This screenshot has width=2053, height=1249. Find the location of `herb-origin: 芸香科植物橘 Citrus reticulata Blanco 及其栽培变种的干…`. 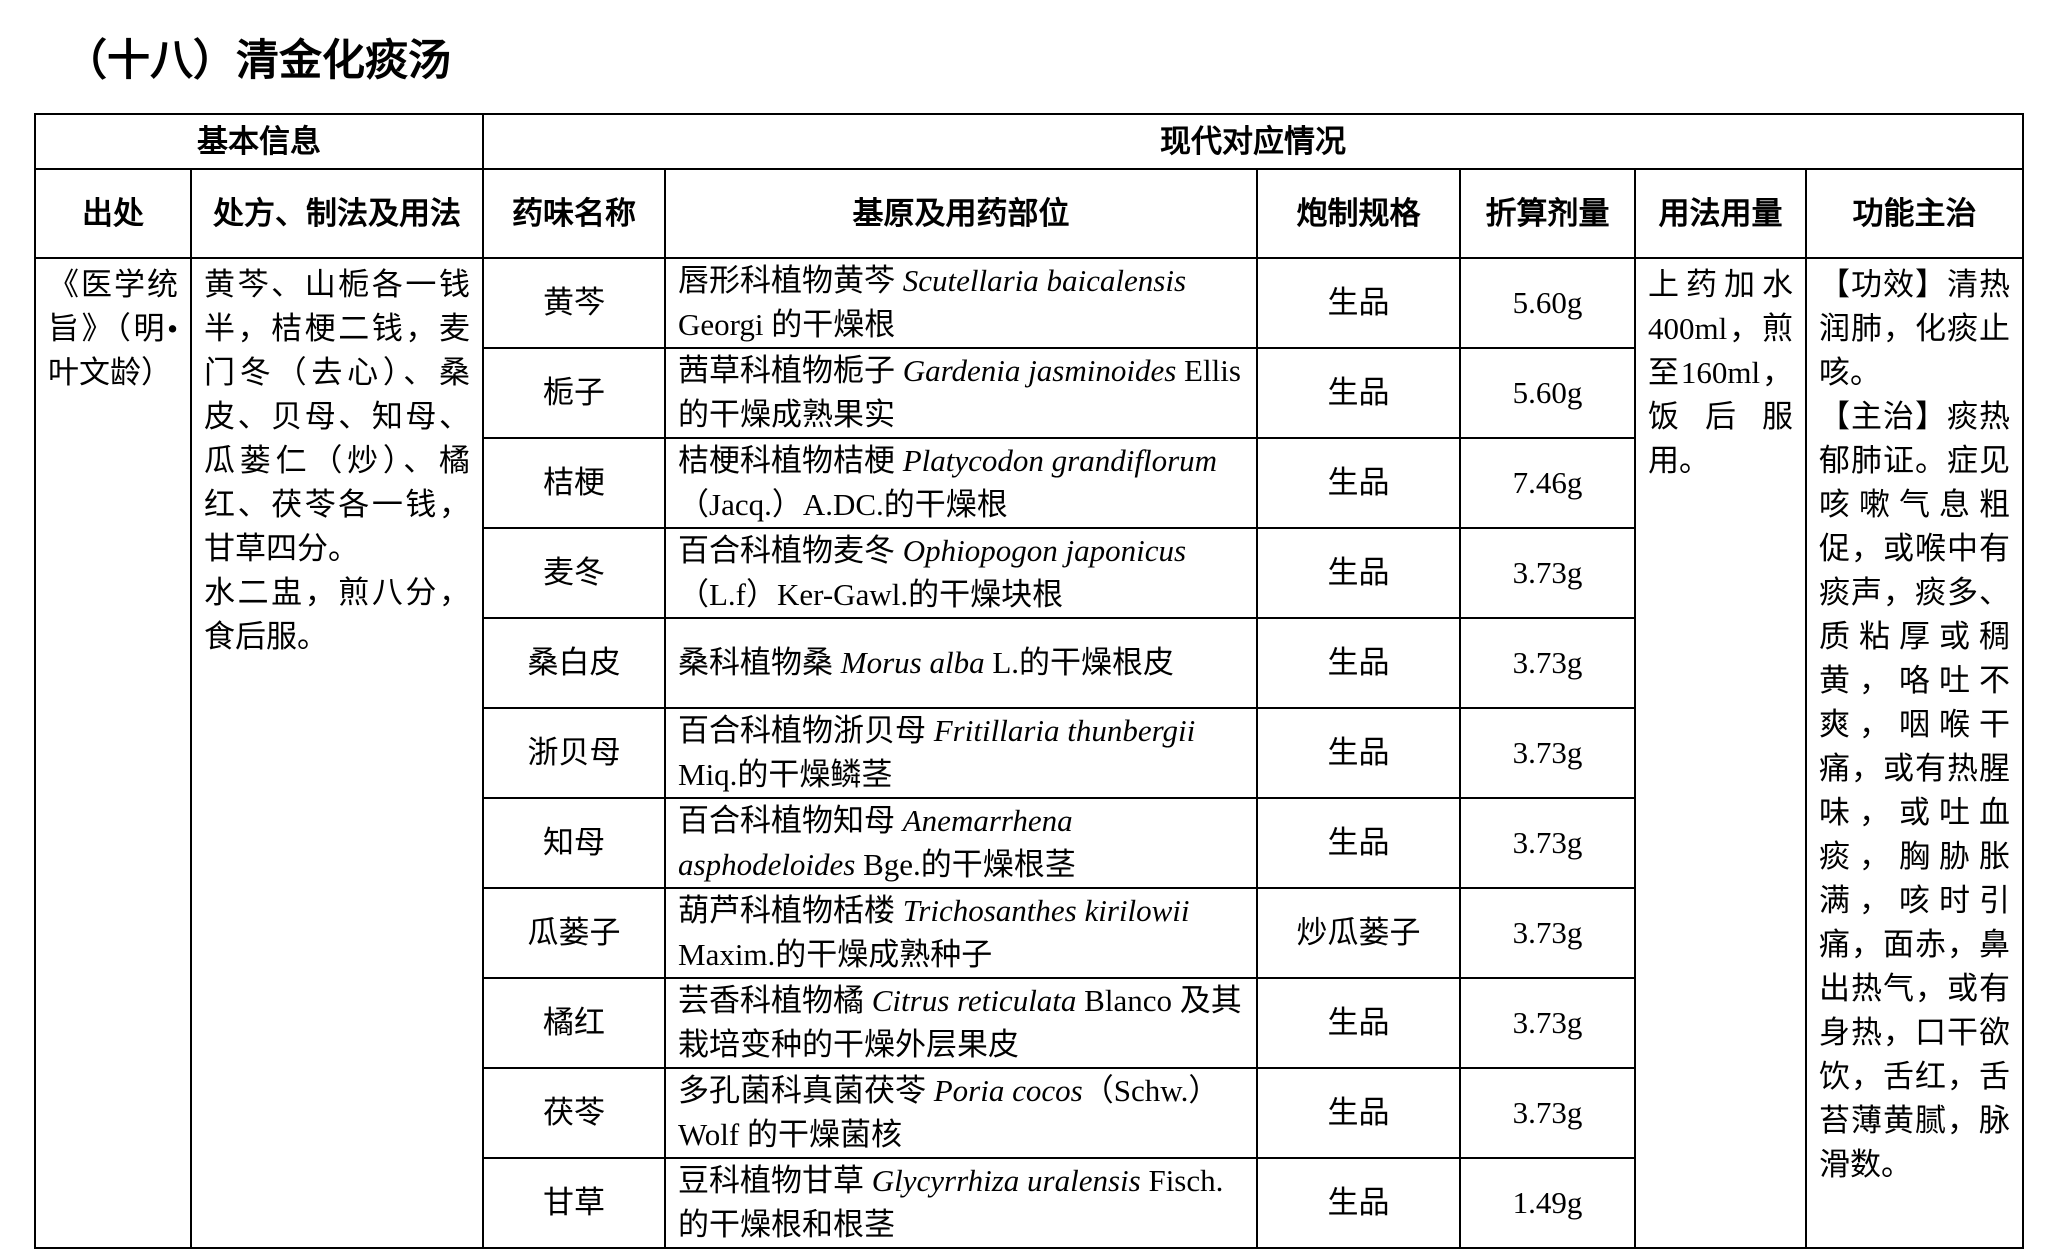

herb-origin: 芸香科植物橘 Citrus reticulata Blanco 及其栽培变种的干… is located at coordinates (961, 1023).